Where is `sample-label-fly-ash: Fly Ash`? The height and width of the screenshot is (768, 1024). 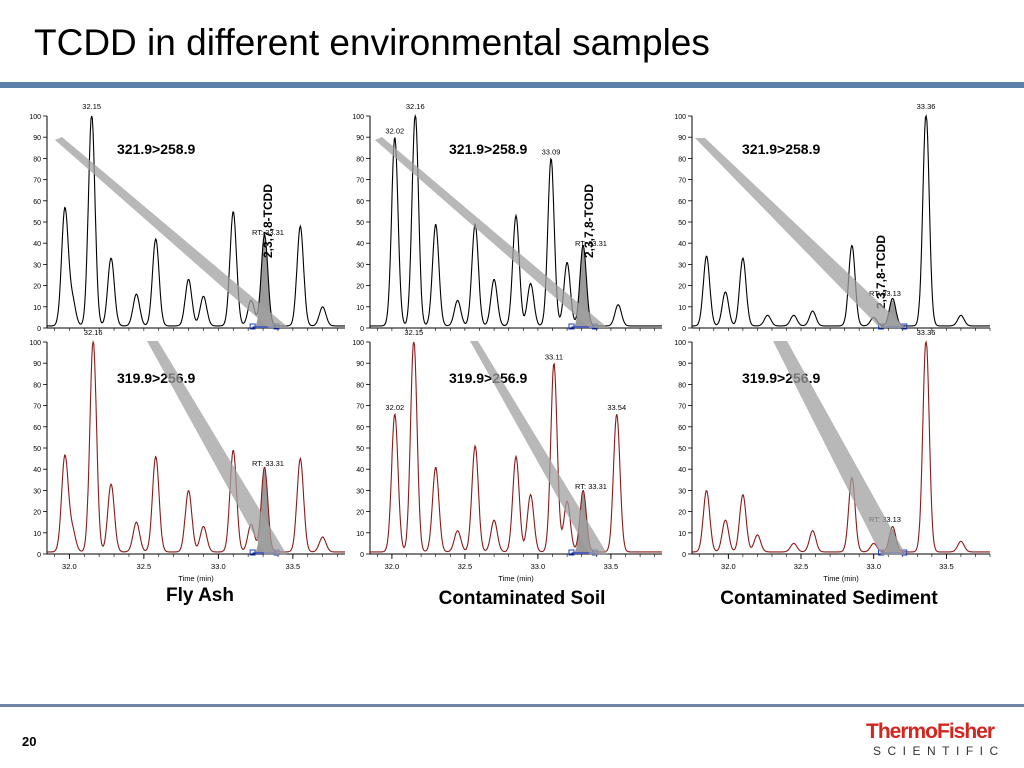 sample-label-fly-ash: Fly Ash is located at coordinates (200, 595).